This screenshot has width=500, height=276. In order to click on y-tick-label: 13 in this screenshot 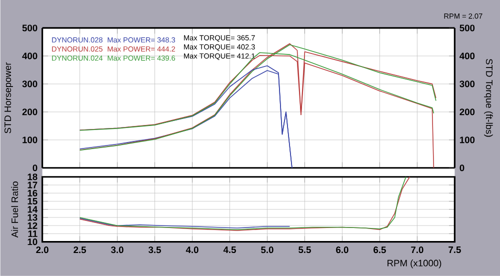, I will do `click(33, 217)`.